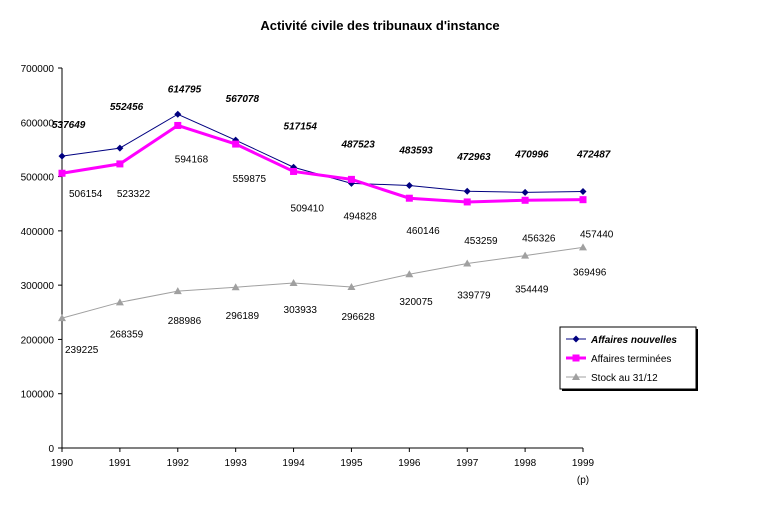 This screenshot has height=505, width=763. I want to click on x-tick-label: 1992, so click(178, 463).